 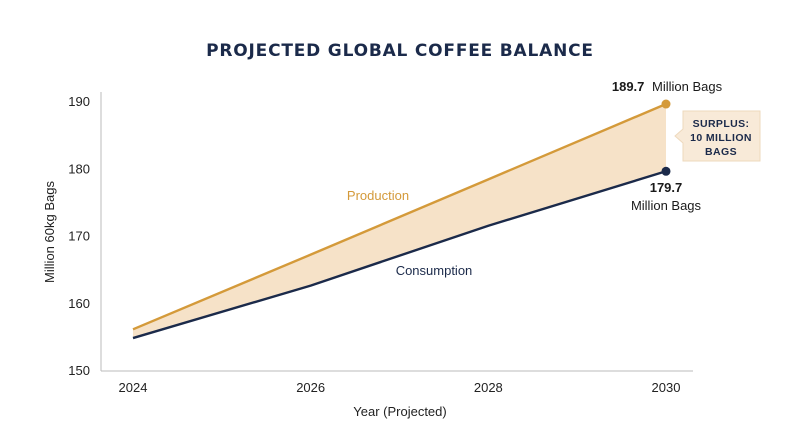 What do you see at coordinates (666, 171) in the screenshot?
I see `consumption-end-marker` at bounding box center [666, 171].